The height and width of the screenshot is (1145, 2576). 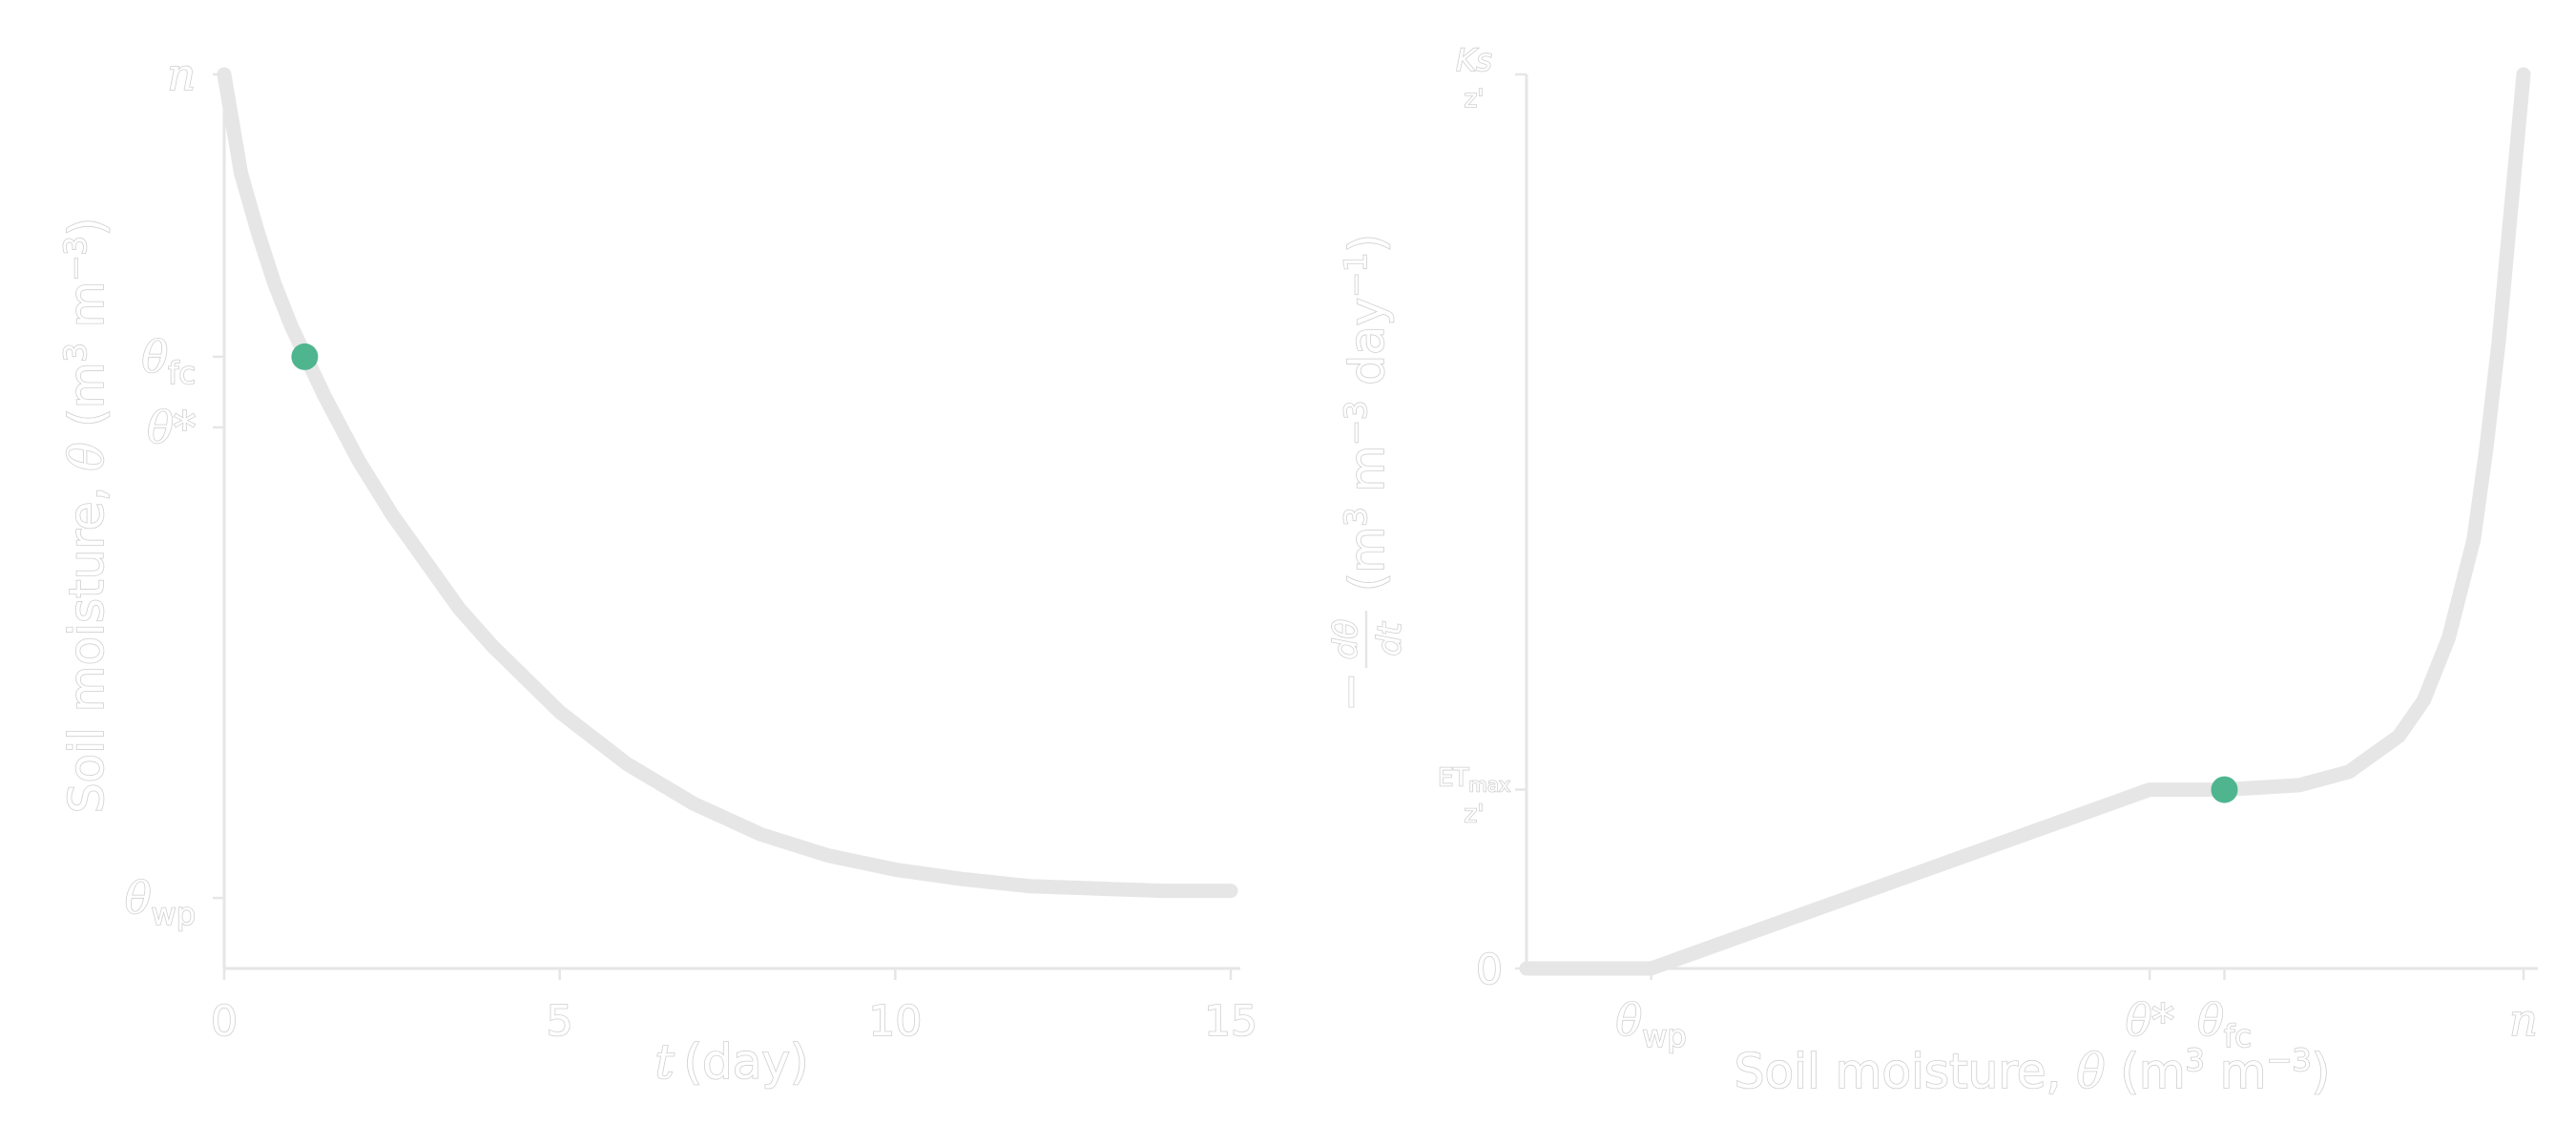 What do you see at coordinates (1489, 970) in the screenshot?
I see `y-tick-label: 0` at bounding box center [1489, 970].